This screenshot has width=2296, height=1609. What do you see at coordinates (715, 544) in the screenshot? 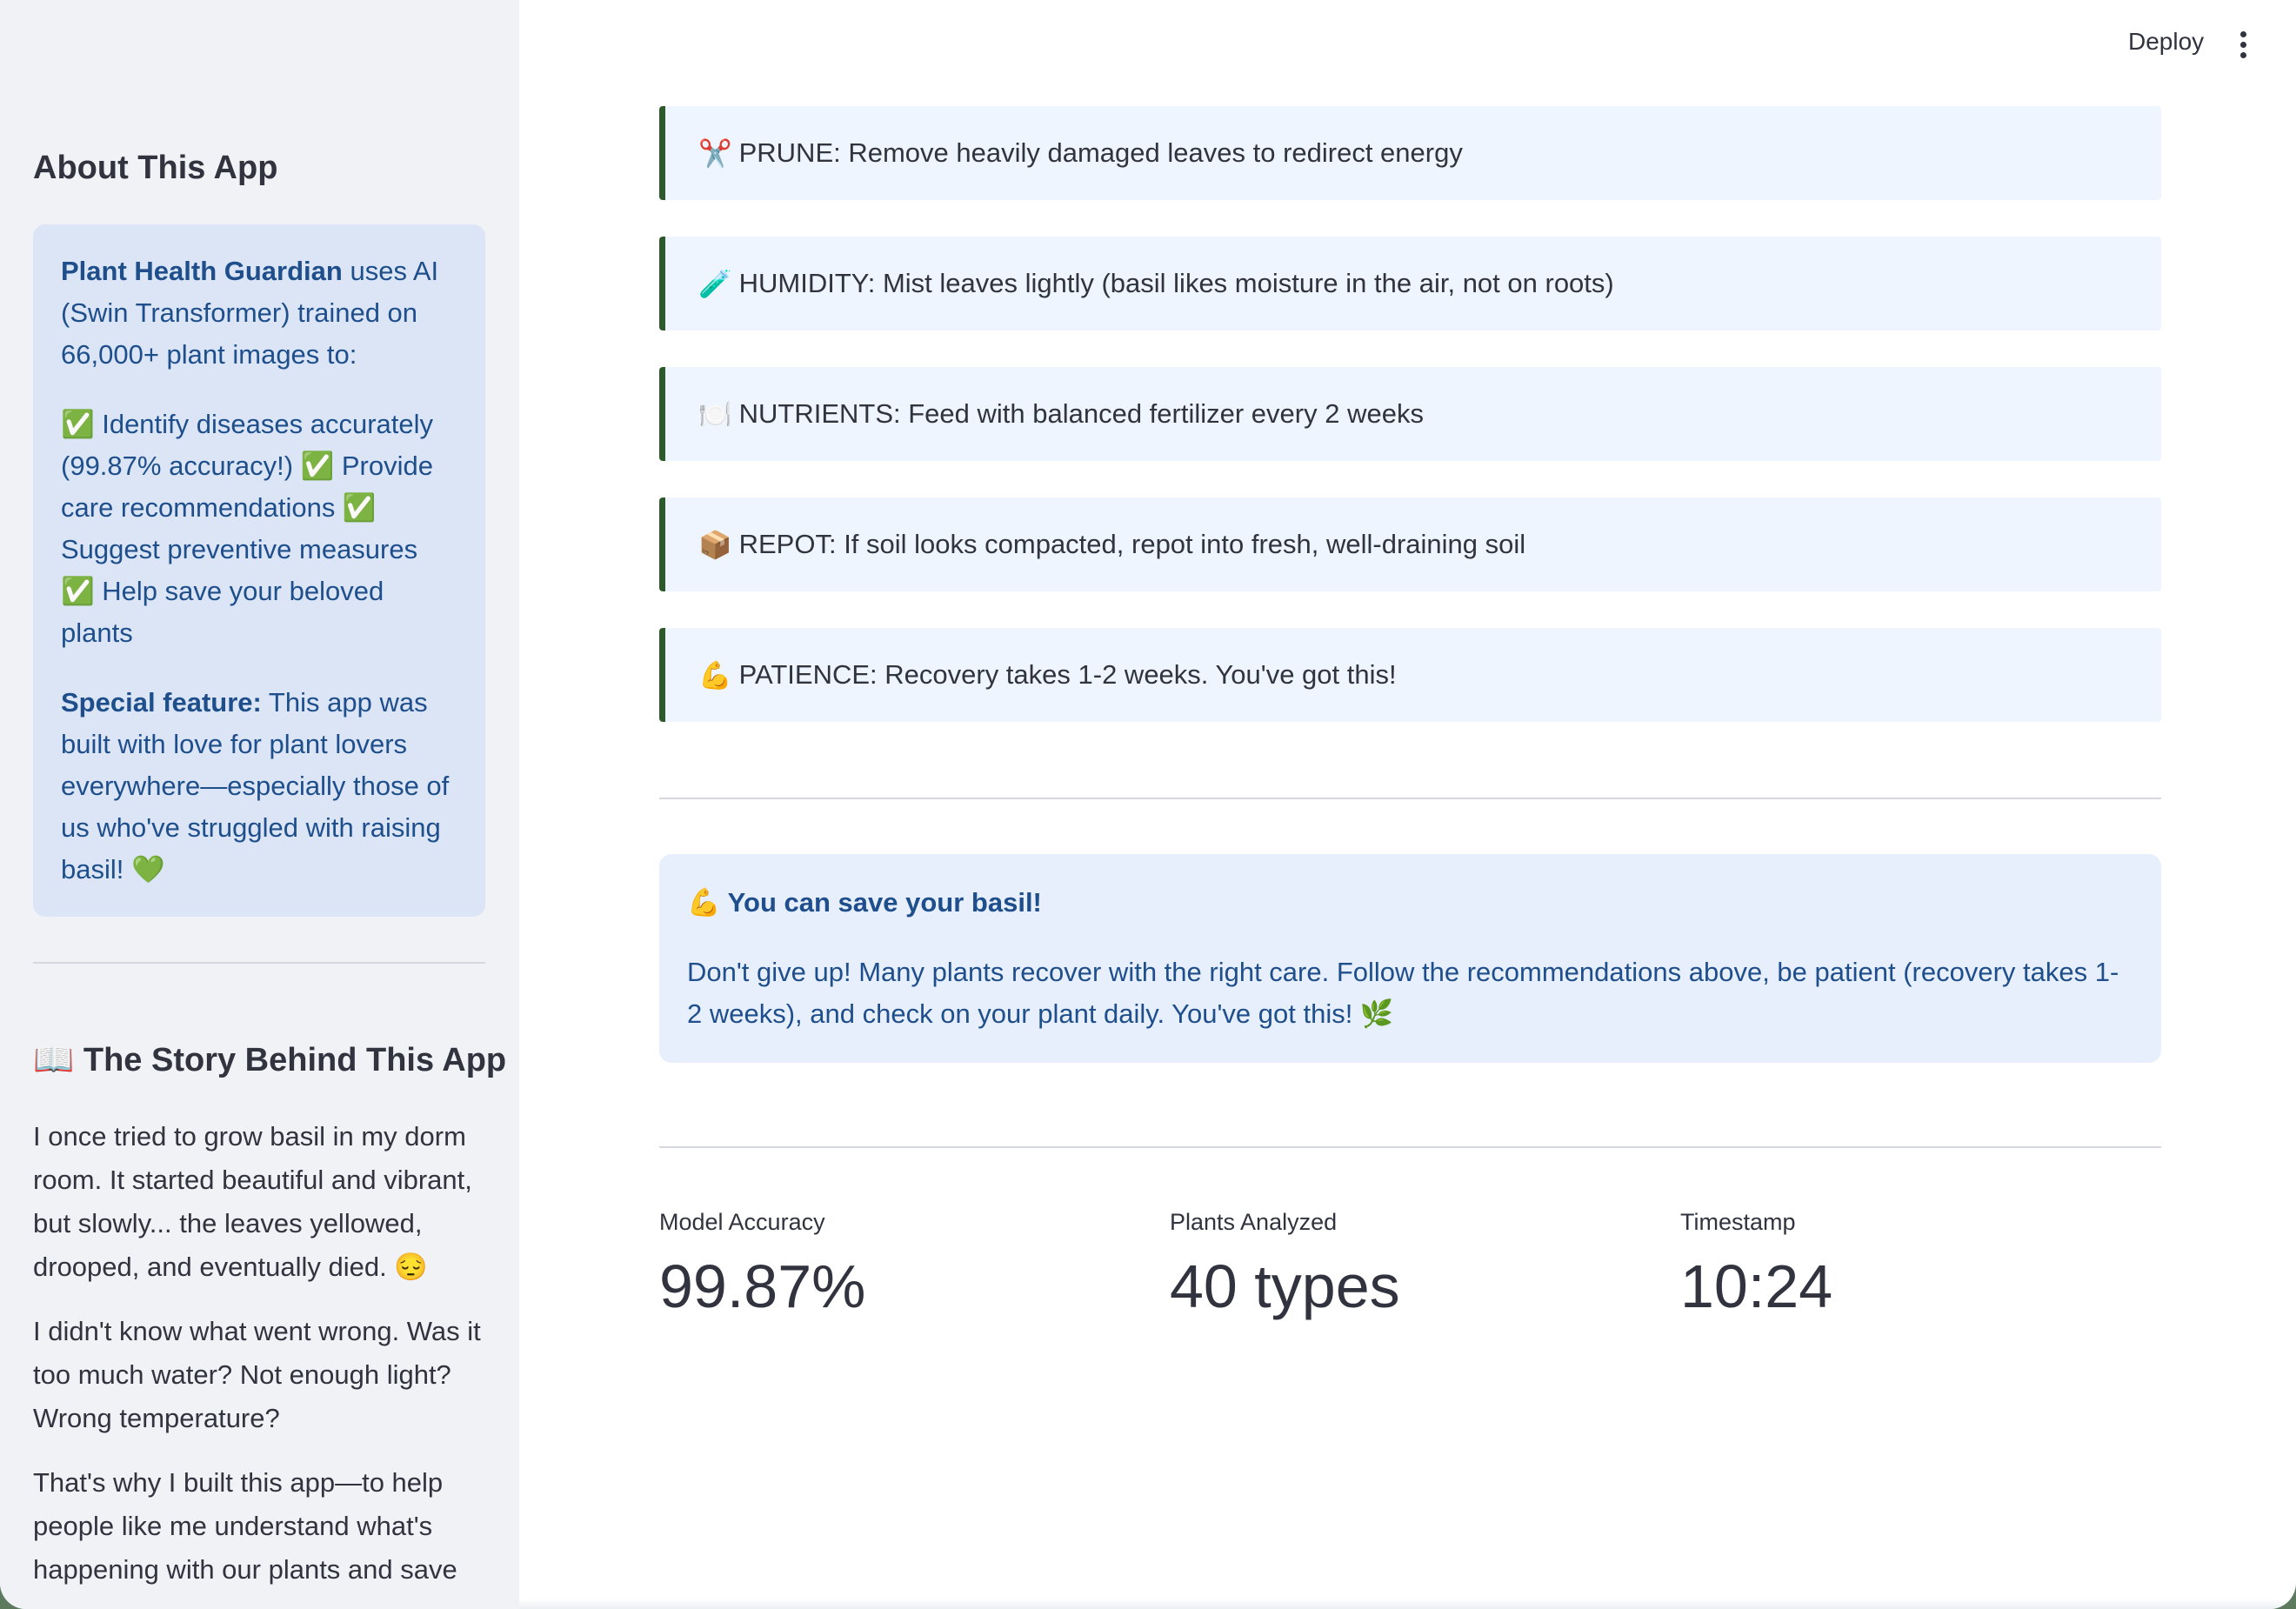
I see `package-icon: 📦` at bounding box center [715, 544].